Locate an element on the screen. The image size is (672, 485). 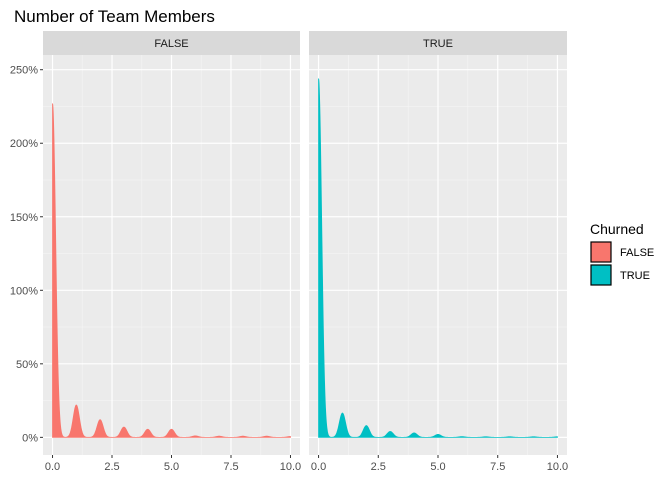
y-tick-label: 250% is located at coordinates (24, 71).